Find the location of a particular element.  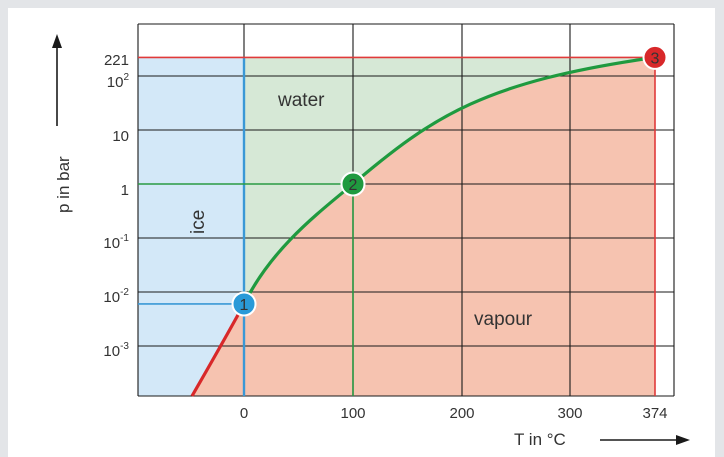

point-2-marker is located at coordinates (353, 184).